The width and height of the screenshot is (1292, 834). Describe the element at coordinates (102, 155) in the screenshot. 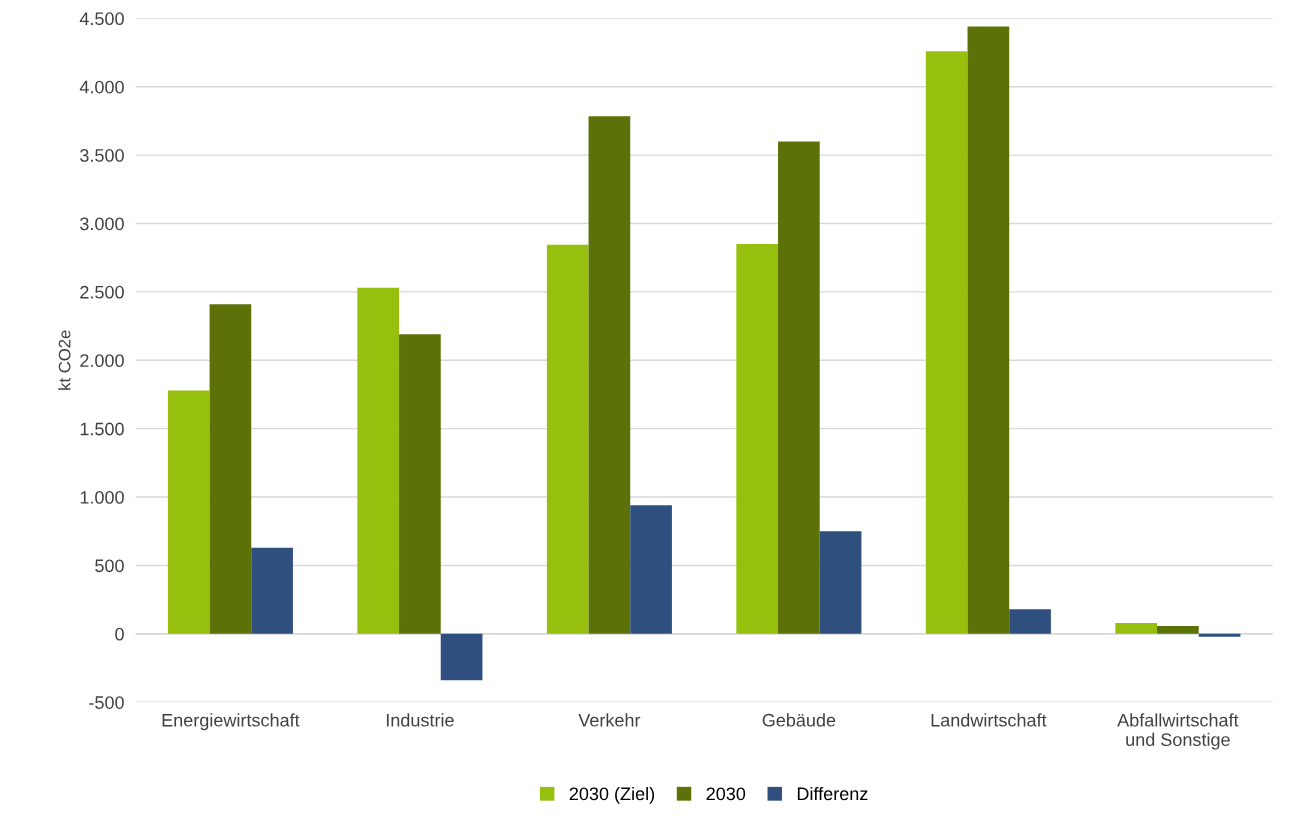

I see `y-tick-label: 3.500` at that location.